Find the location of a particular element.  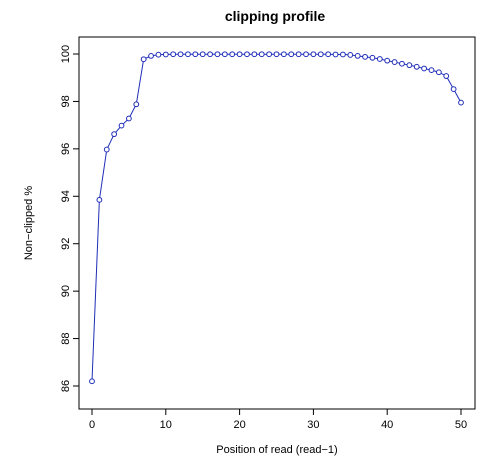

x-tick-label: 30 is located at coordinates (313, 425).